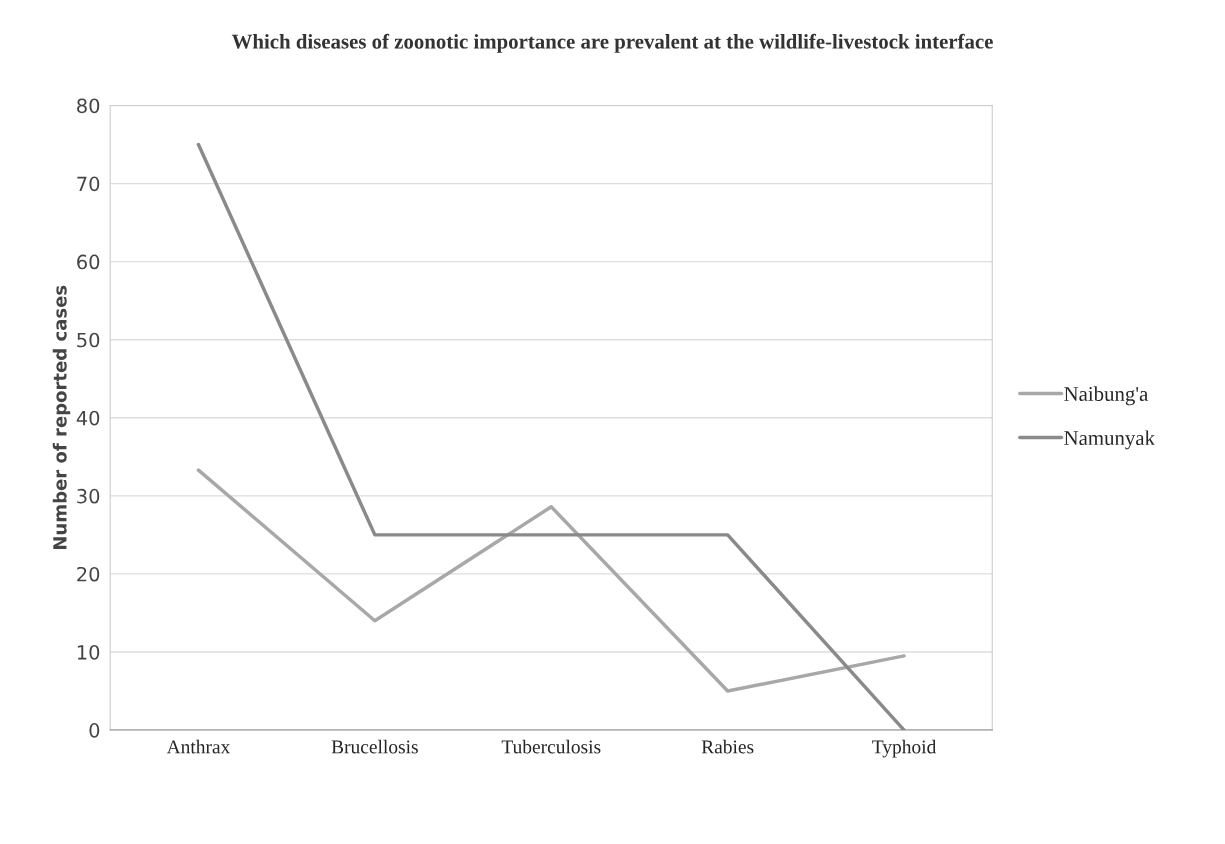 The width and height of the screenshot is (1225, 844). Describe the element at coordinates (551, 746) in the screenshot. I see `x-tick-label: Tuberculosis` at that location.